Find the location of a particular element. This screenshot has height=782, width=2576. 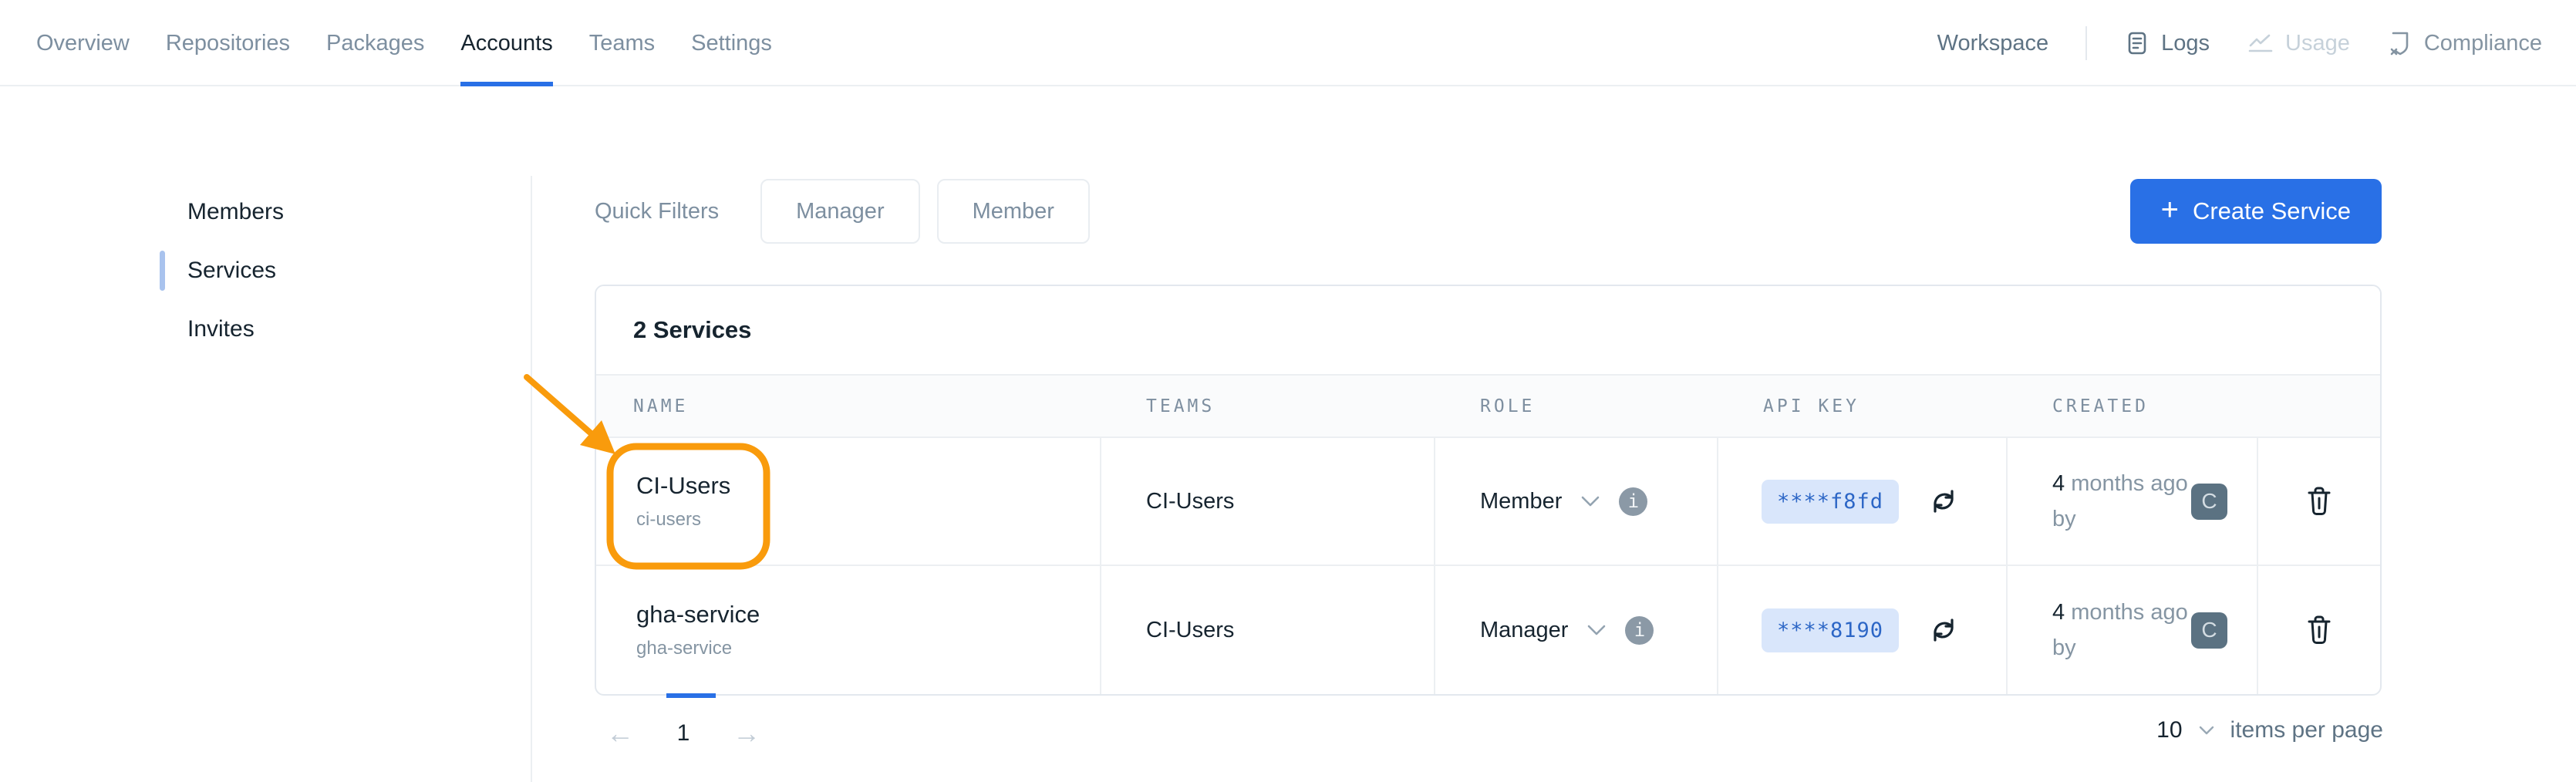

service-role-cell: Member i is located at coordinates (1576, 501).